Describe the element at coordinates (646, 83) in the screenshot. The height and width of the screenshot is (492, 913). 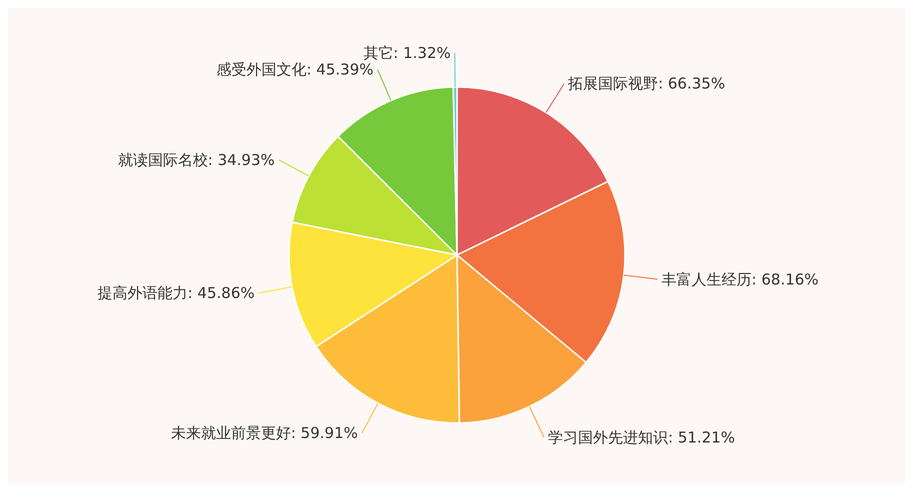
I see `slice-label: 拓展国际视野: 66.35%` at that location.